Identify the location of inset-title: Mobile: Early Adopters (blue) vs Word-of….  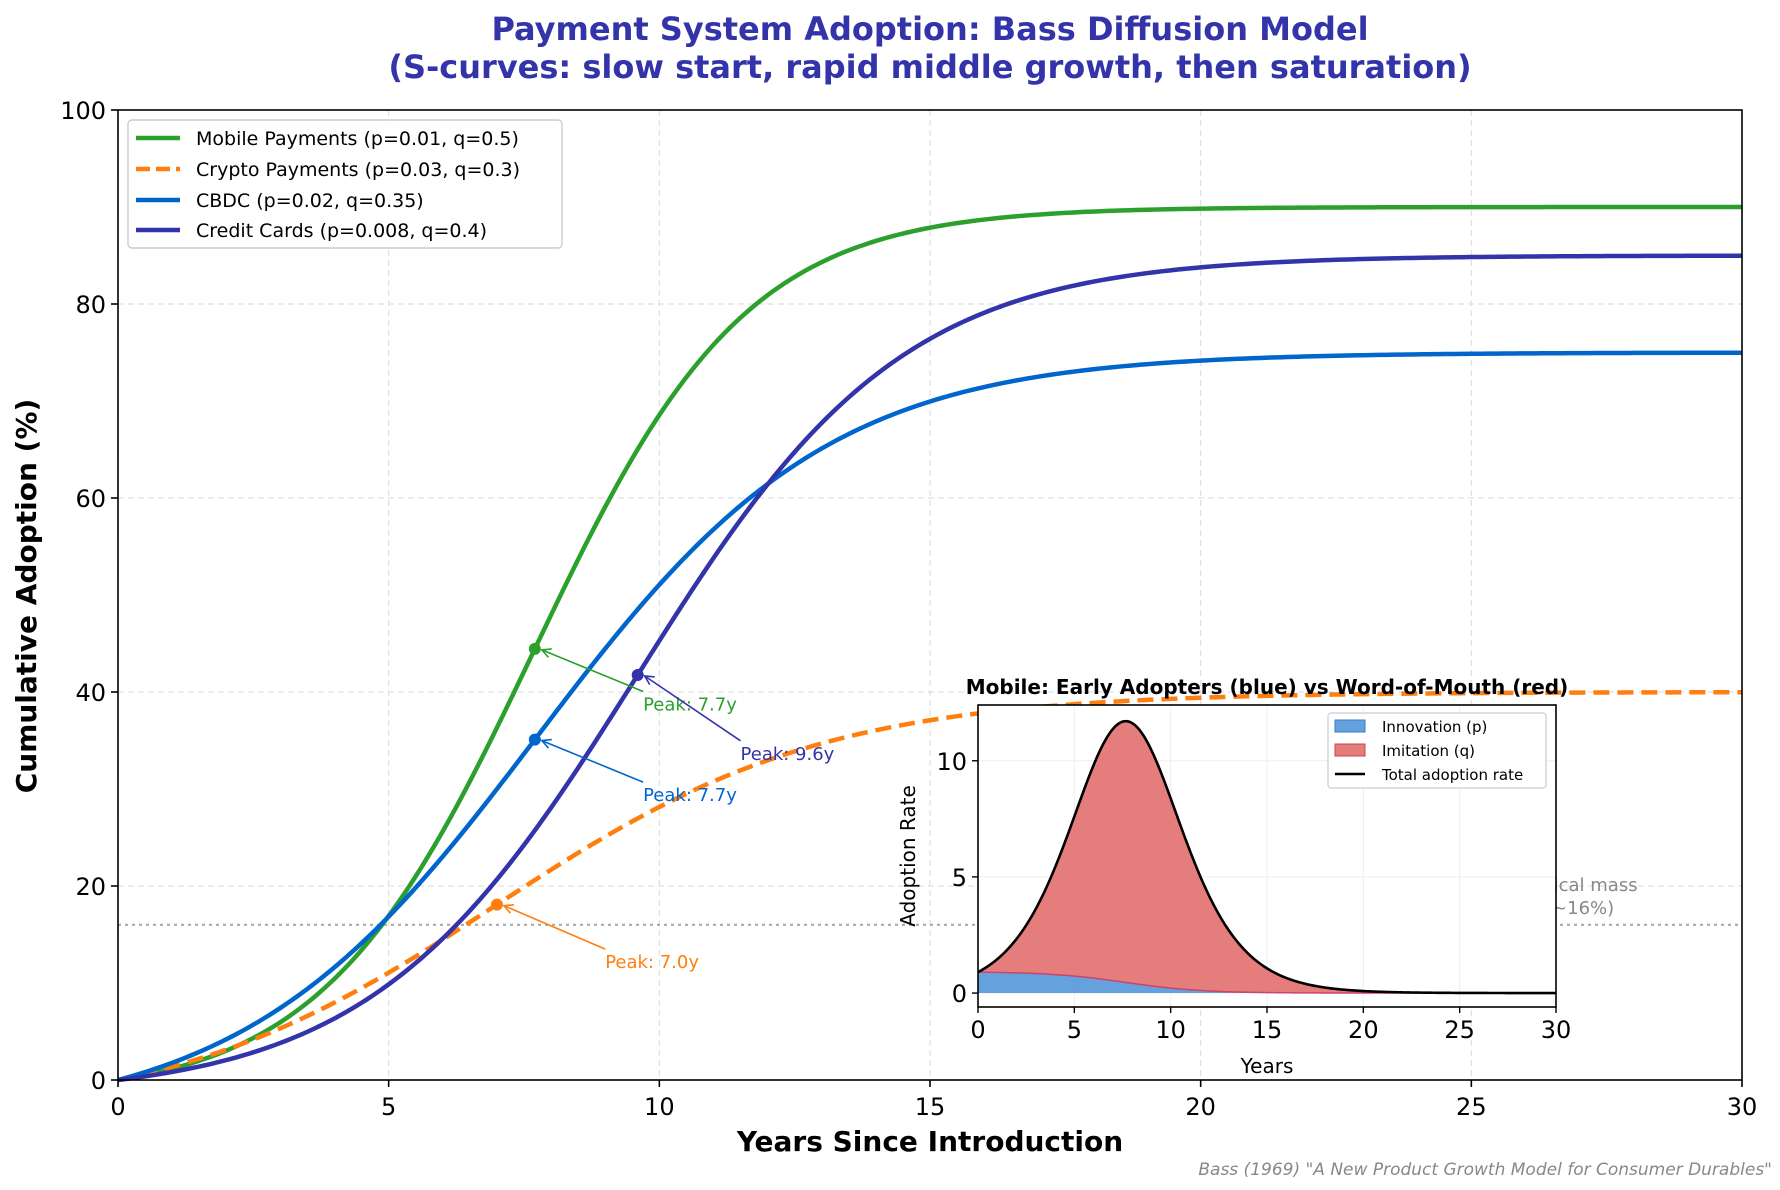
(1267, 687).